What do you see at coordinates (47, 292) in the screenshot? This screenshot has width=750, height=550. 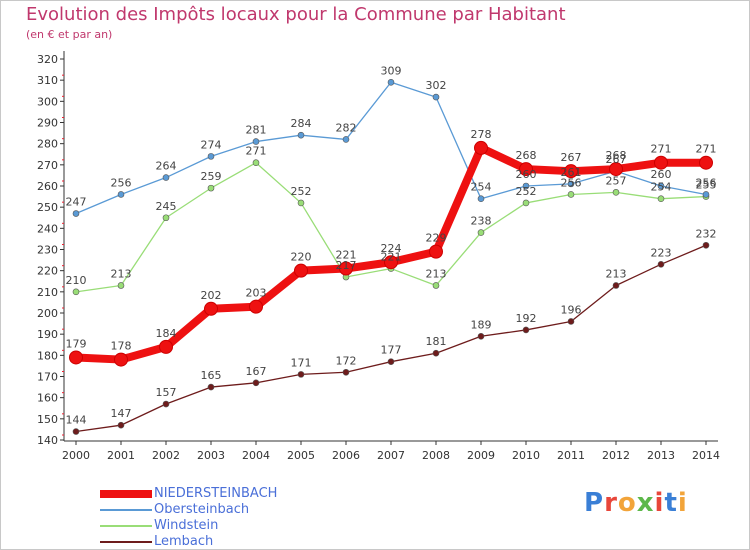 I see `y-tick-label: 210` at bounding box center [47, 292].